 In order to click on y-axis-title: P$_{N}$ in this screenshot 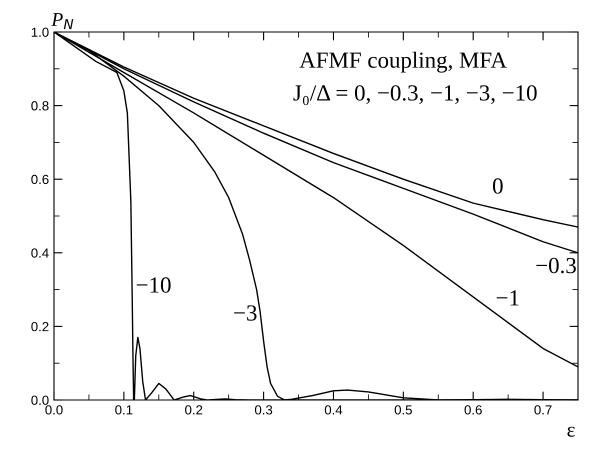, I will do `click(62, 21)`.